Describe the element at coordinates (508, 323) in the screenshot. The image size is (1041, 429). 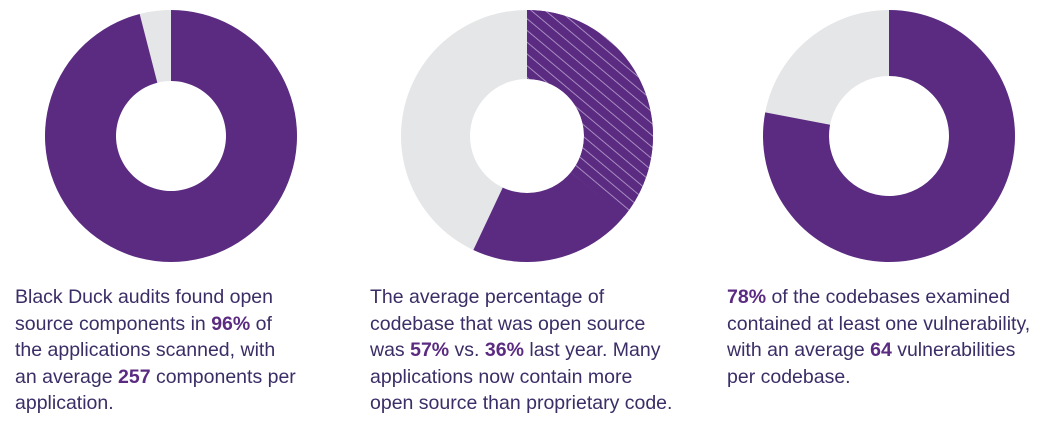
I see `caption-text: codebase that was open source` at that location.